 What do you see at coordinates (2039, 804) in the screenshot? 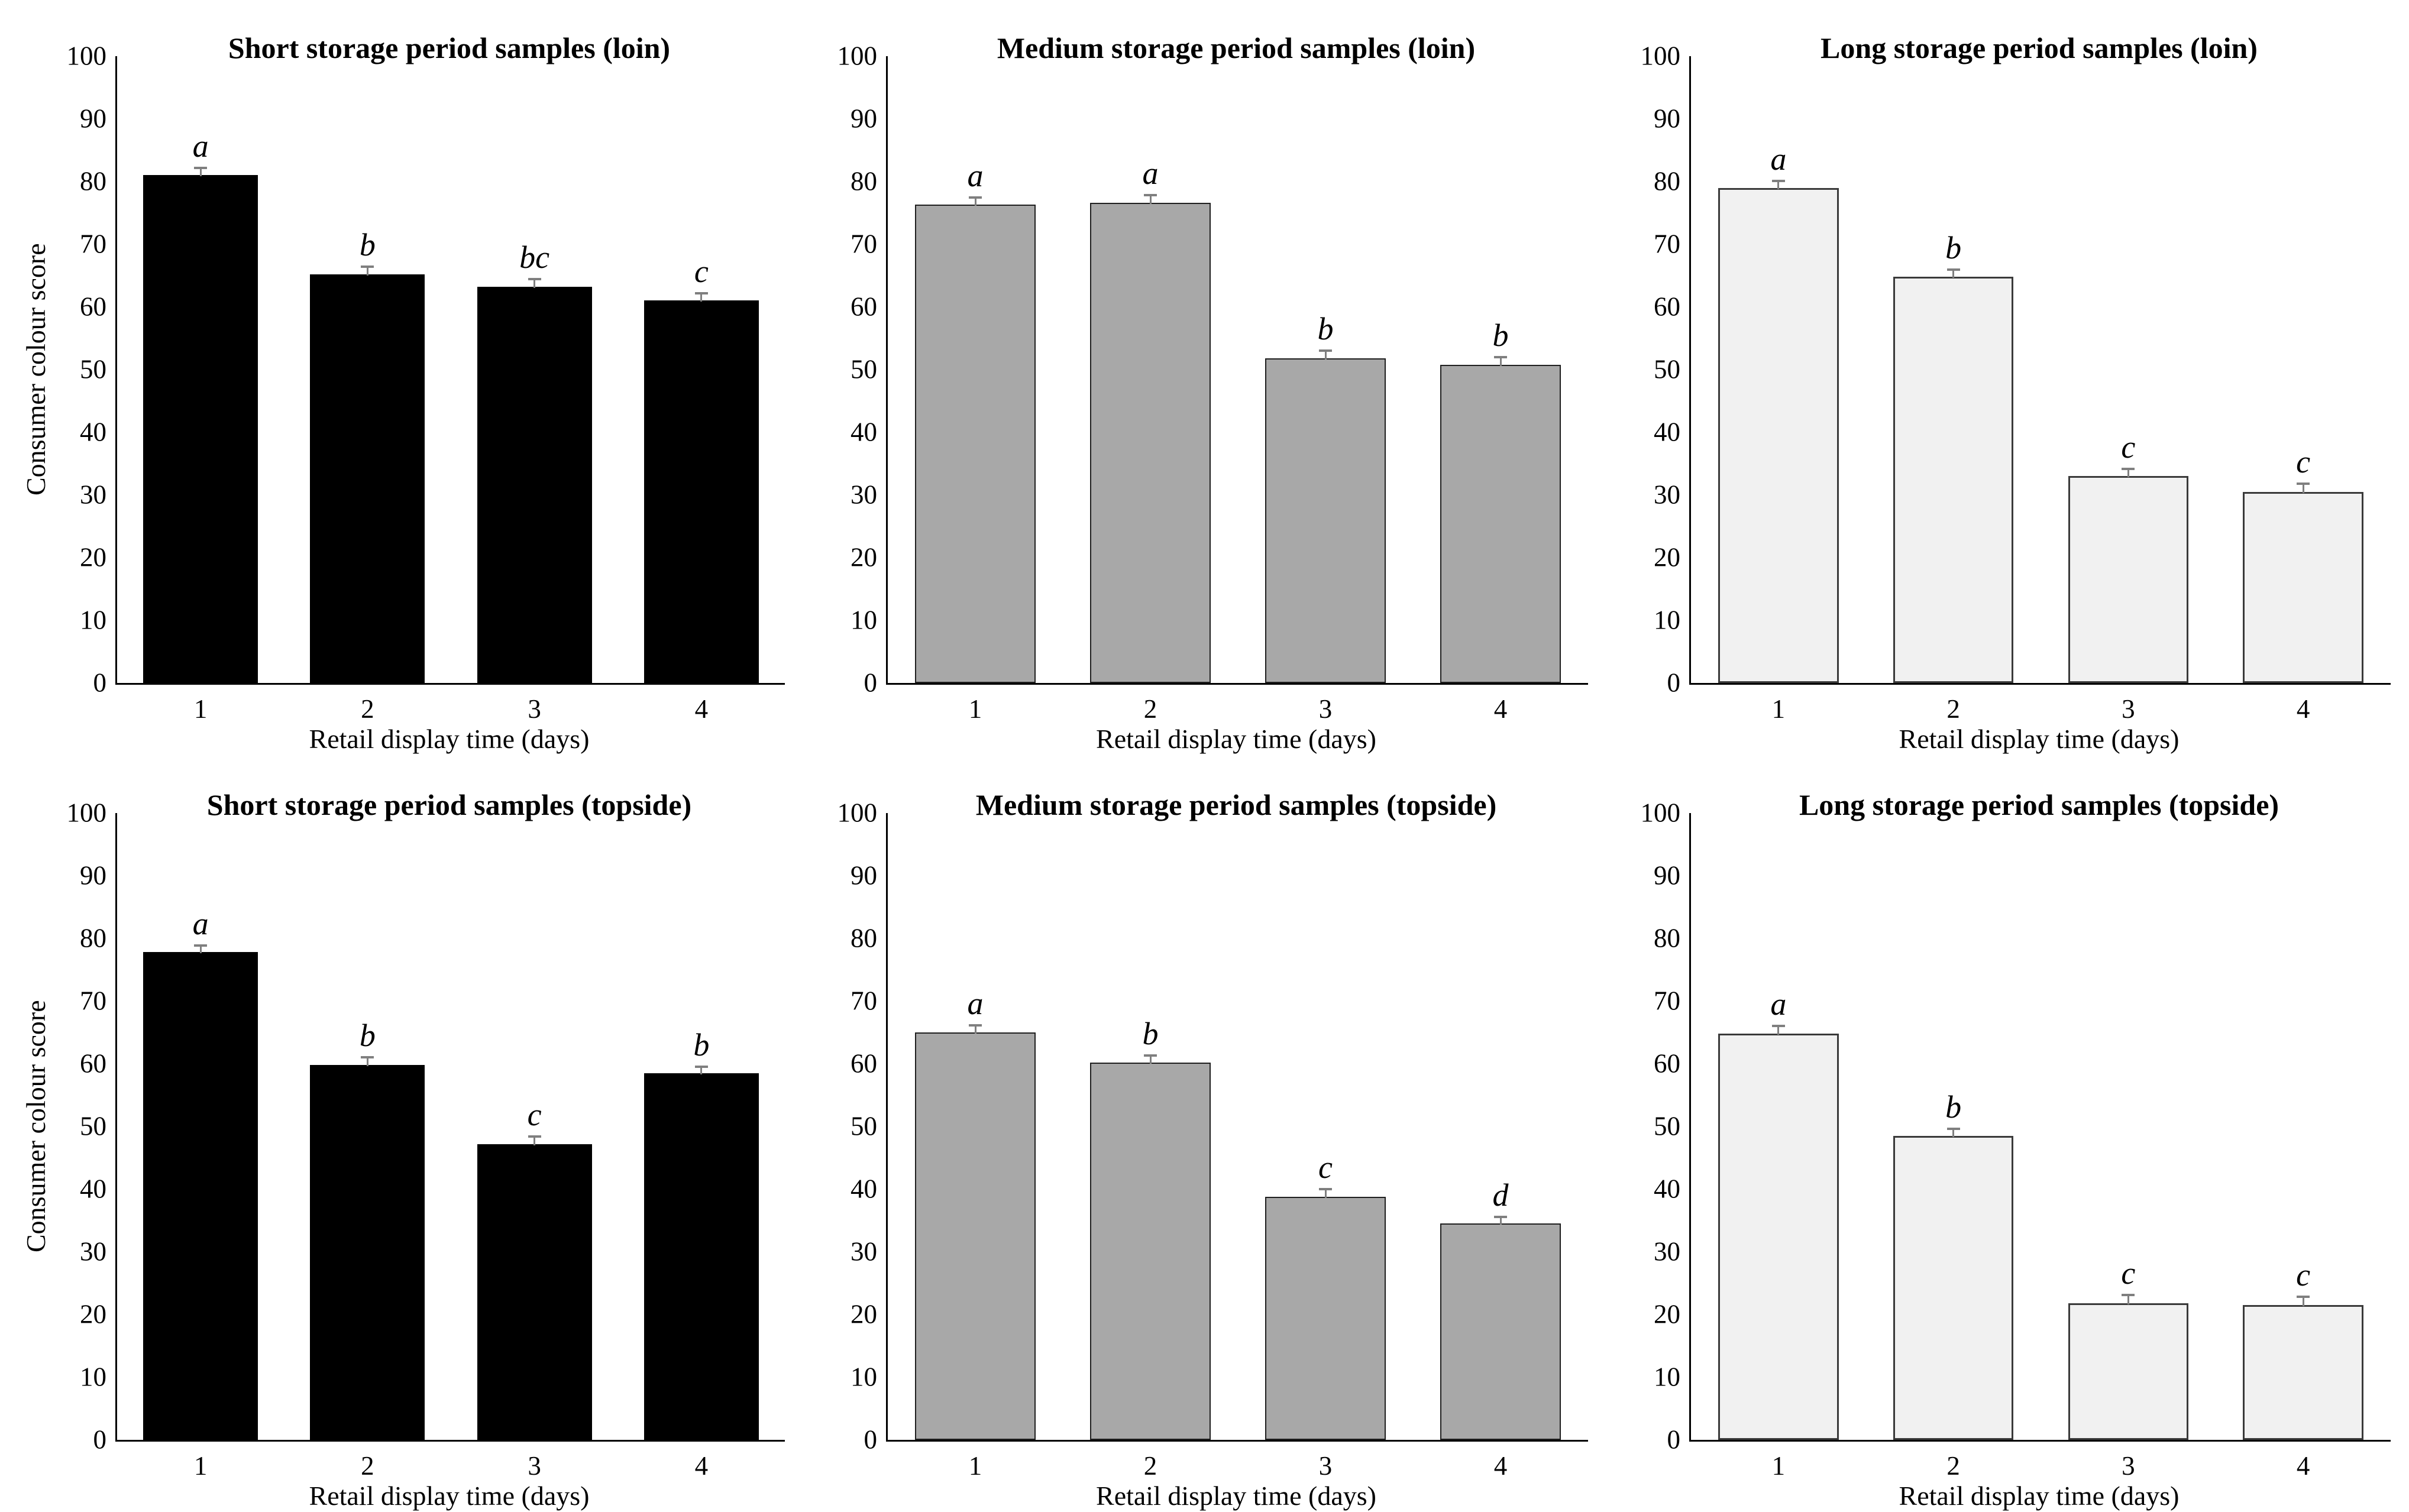
I see `chart-title: Long storage period samples (topside)` at bounding box center [2039, 804].